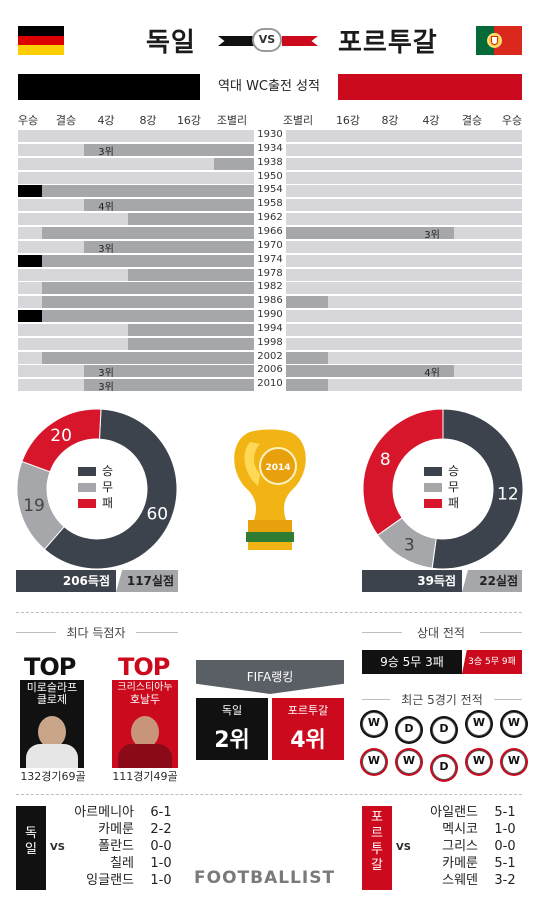  I want to click on opponent-name: 그리스, so click(460, 846).